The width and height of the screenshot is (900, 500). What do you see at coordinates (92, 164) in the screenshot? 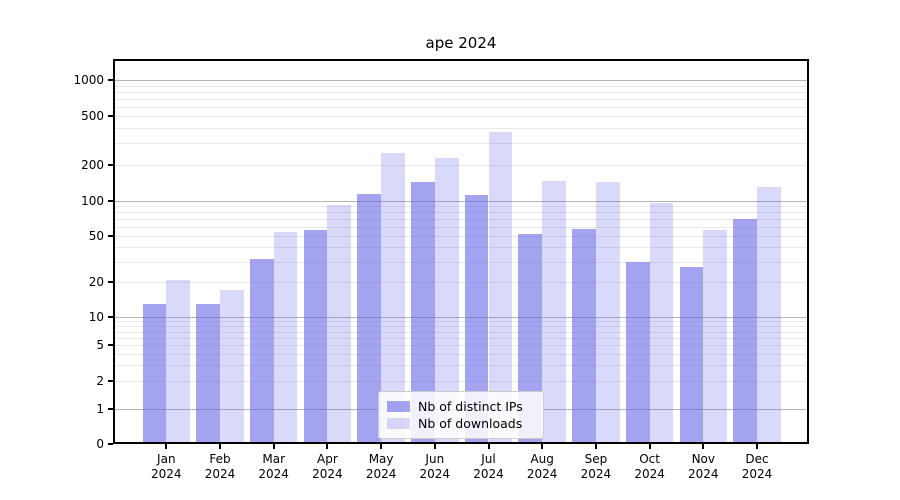
I see `y-tick-label: 200` at bounding box center [92, 164].